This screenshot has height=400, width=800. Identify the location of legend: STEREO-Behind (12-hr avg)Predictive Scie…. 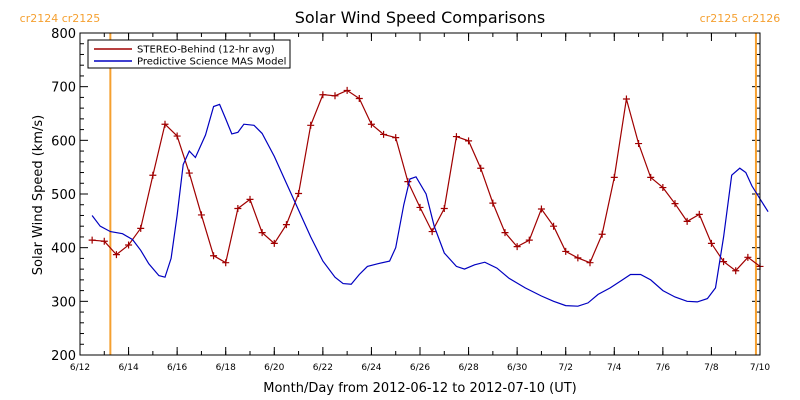
(189, 54).